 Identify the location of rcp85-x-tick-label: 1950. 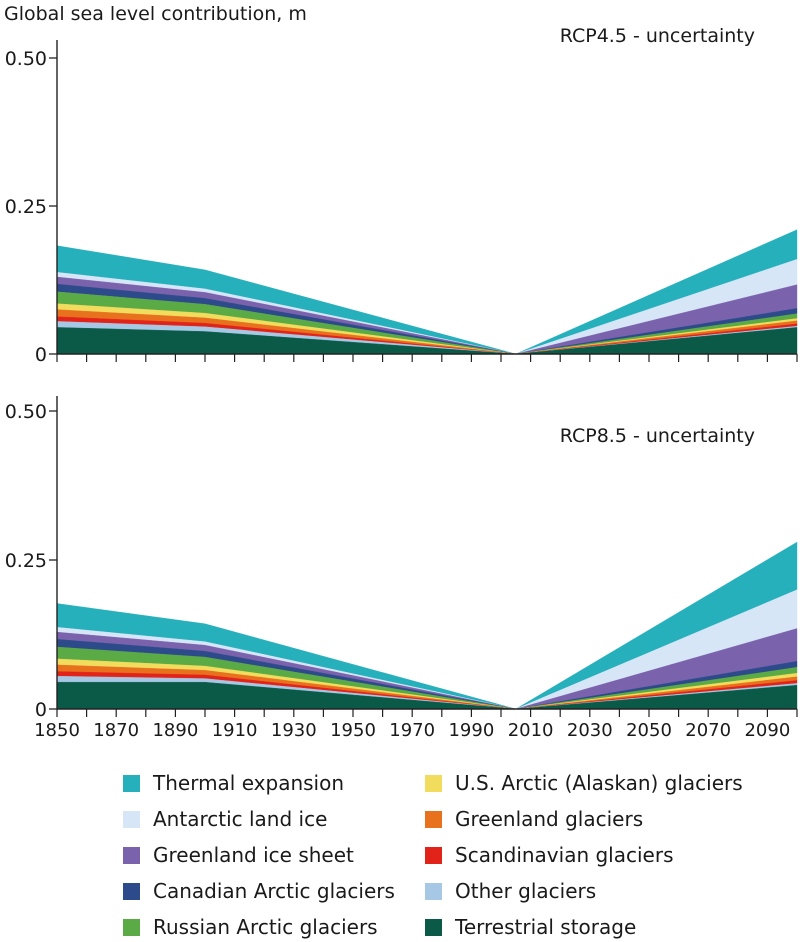
(353, 730).